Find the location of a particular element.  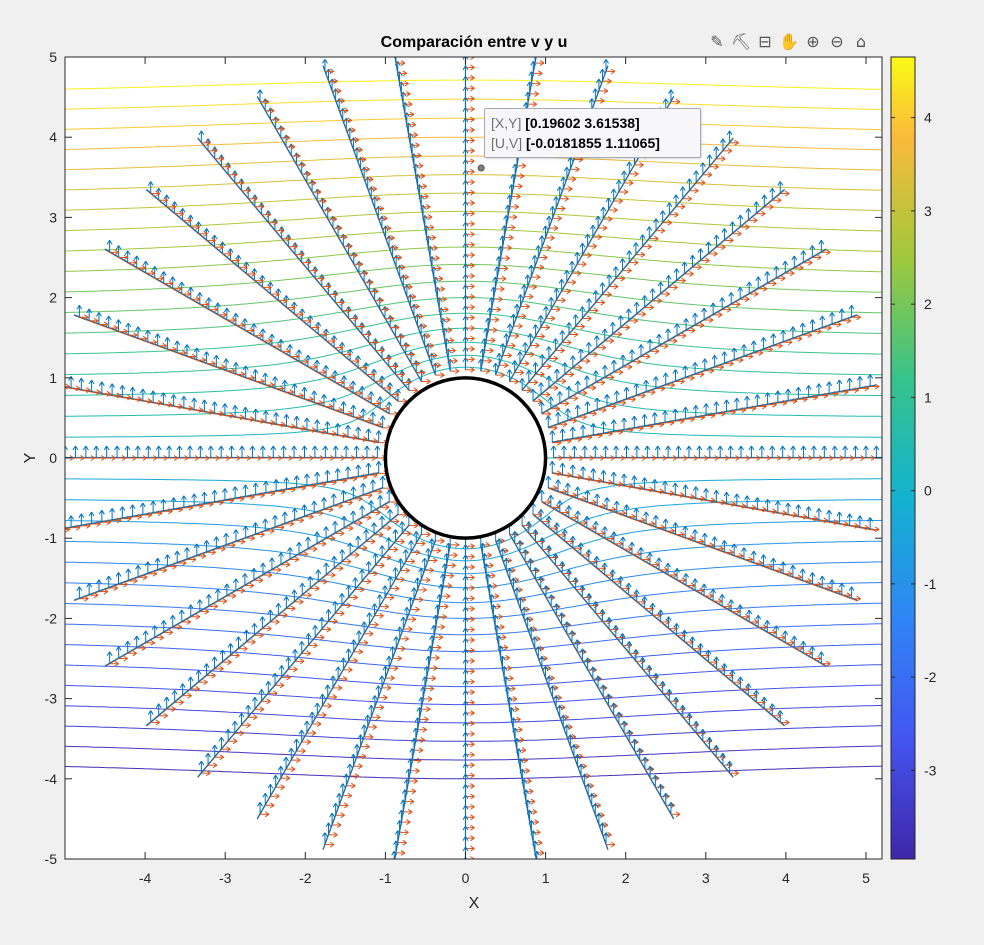

zoom-in-icon: ⊕ is located at coordinates (813, 41).